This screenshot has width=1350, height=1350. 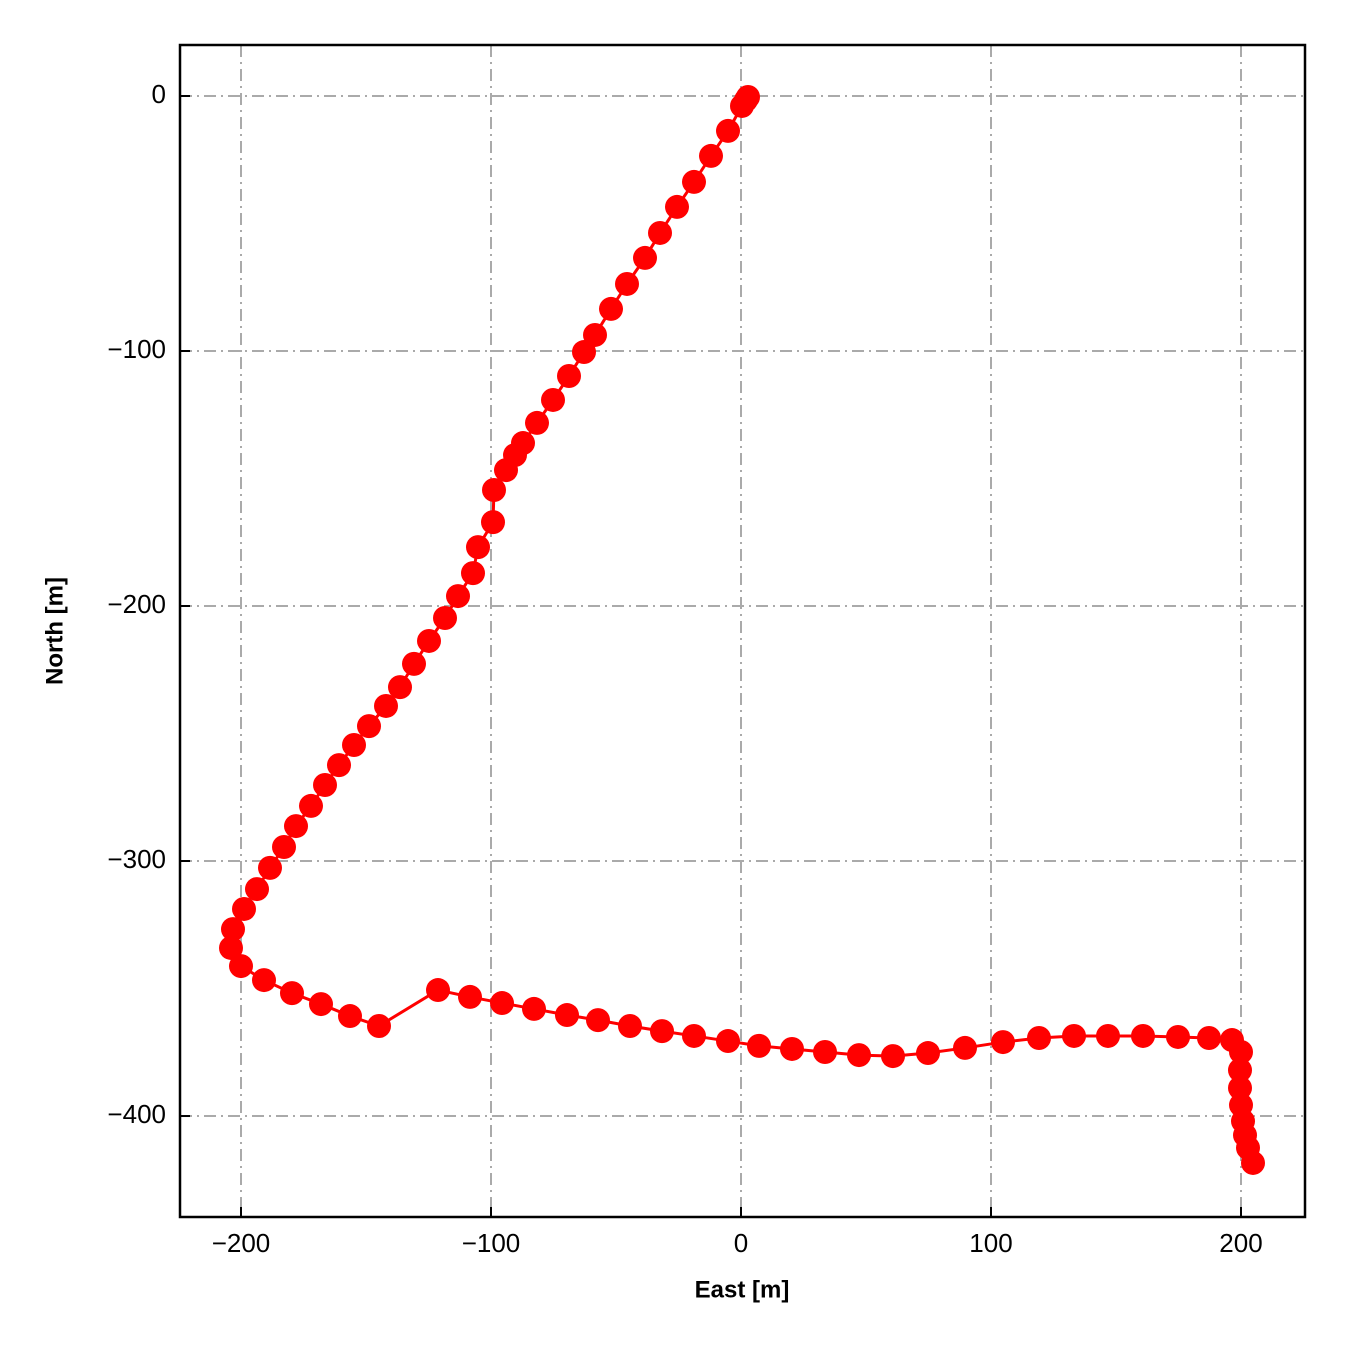 What do you see at coordinates (136, 349) in the screenshot?
I see `y-tick-label: −100` at bounding box center [136, 349].